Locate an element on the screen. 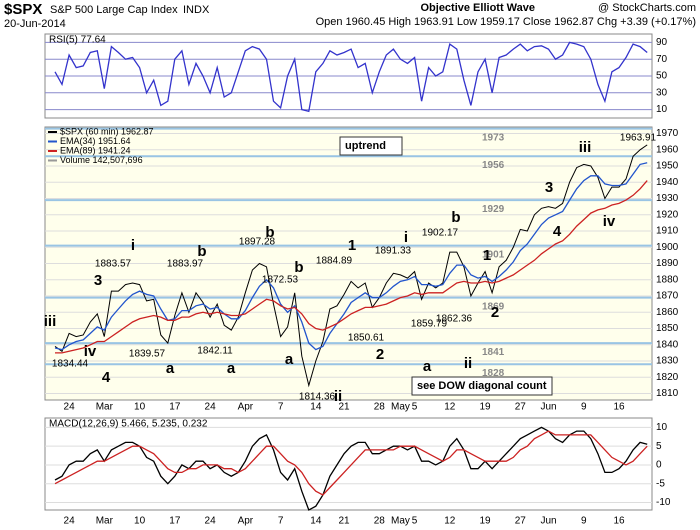  y-tick-label: 1910 is located at coordinates (667, 231).